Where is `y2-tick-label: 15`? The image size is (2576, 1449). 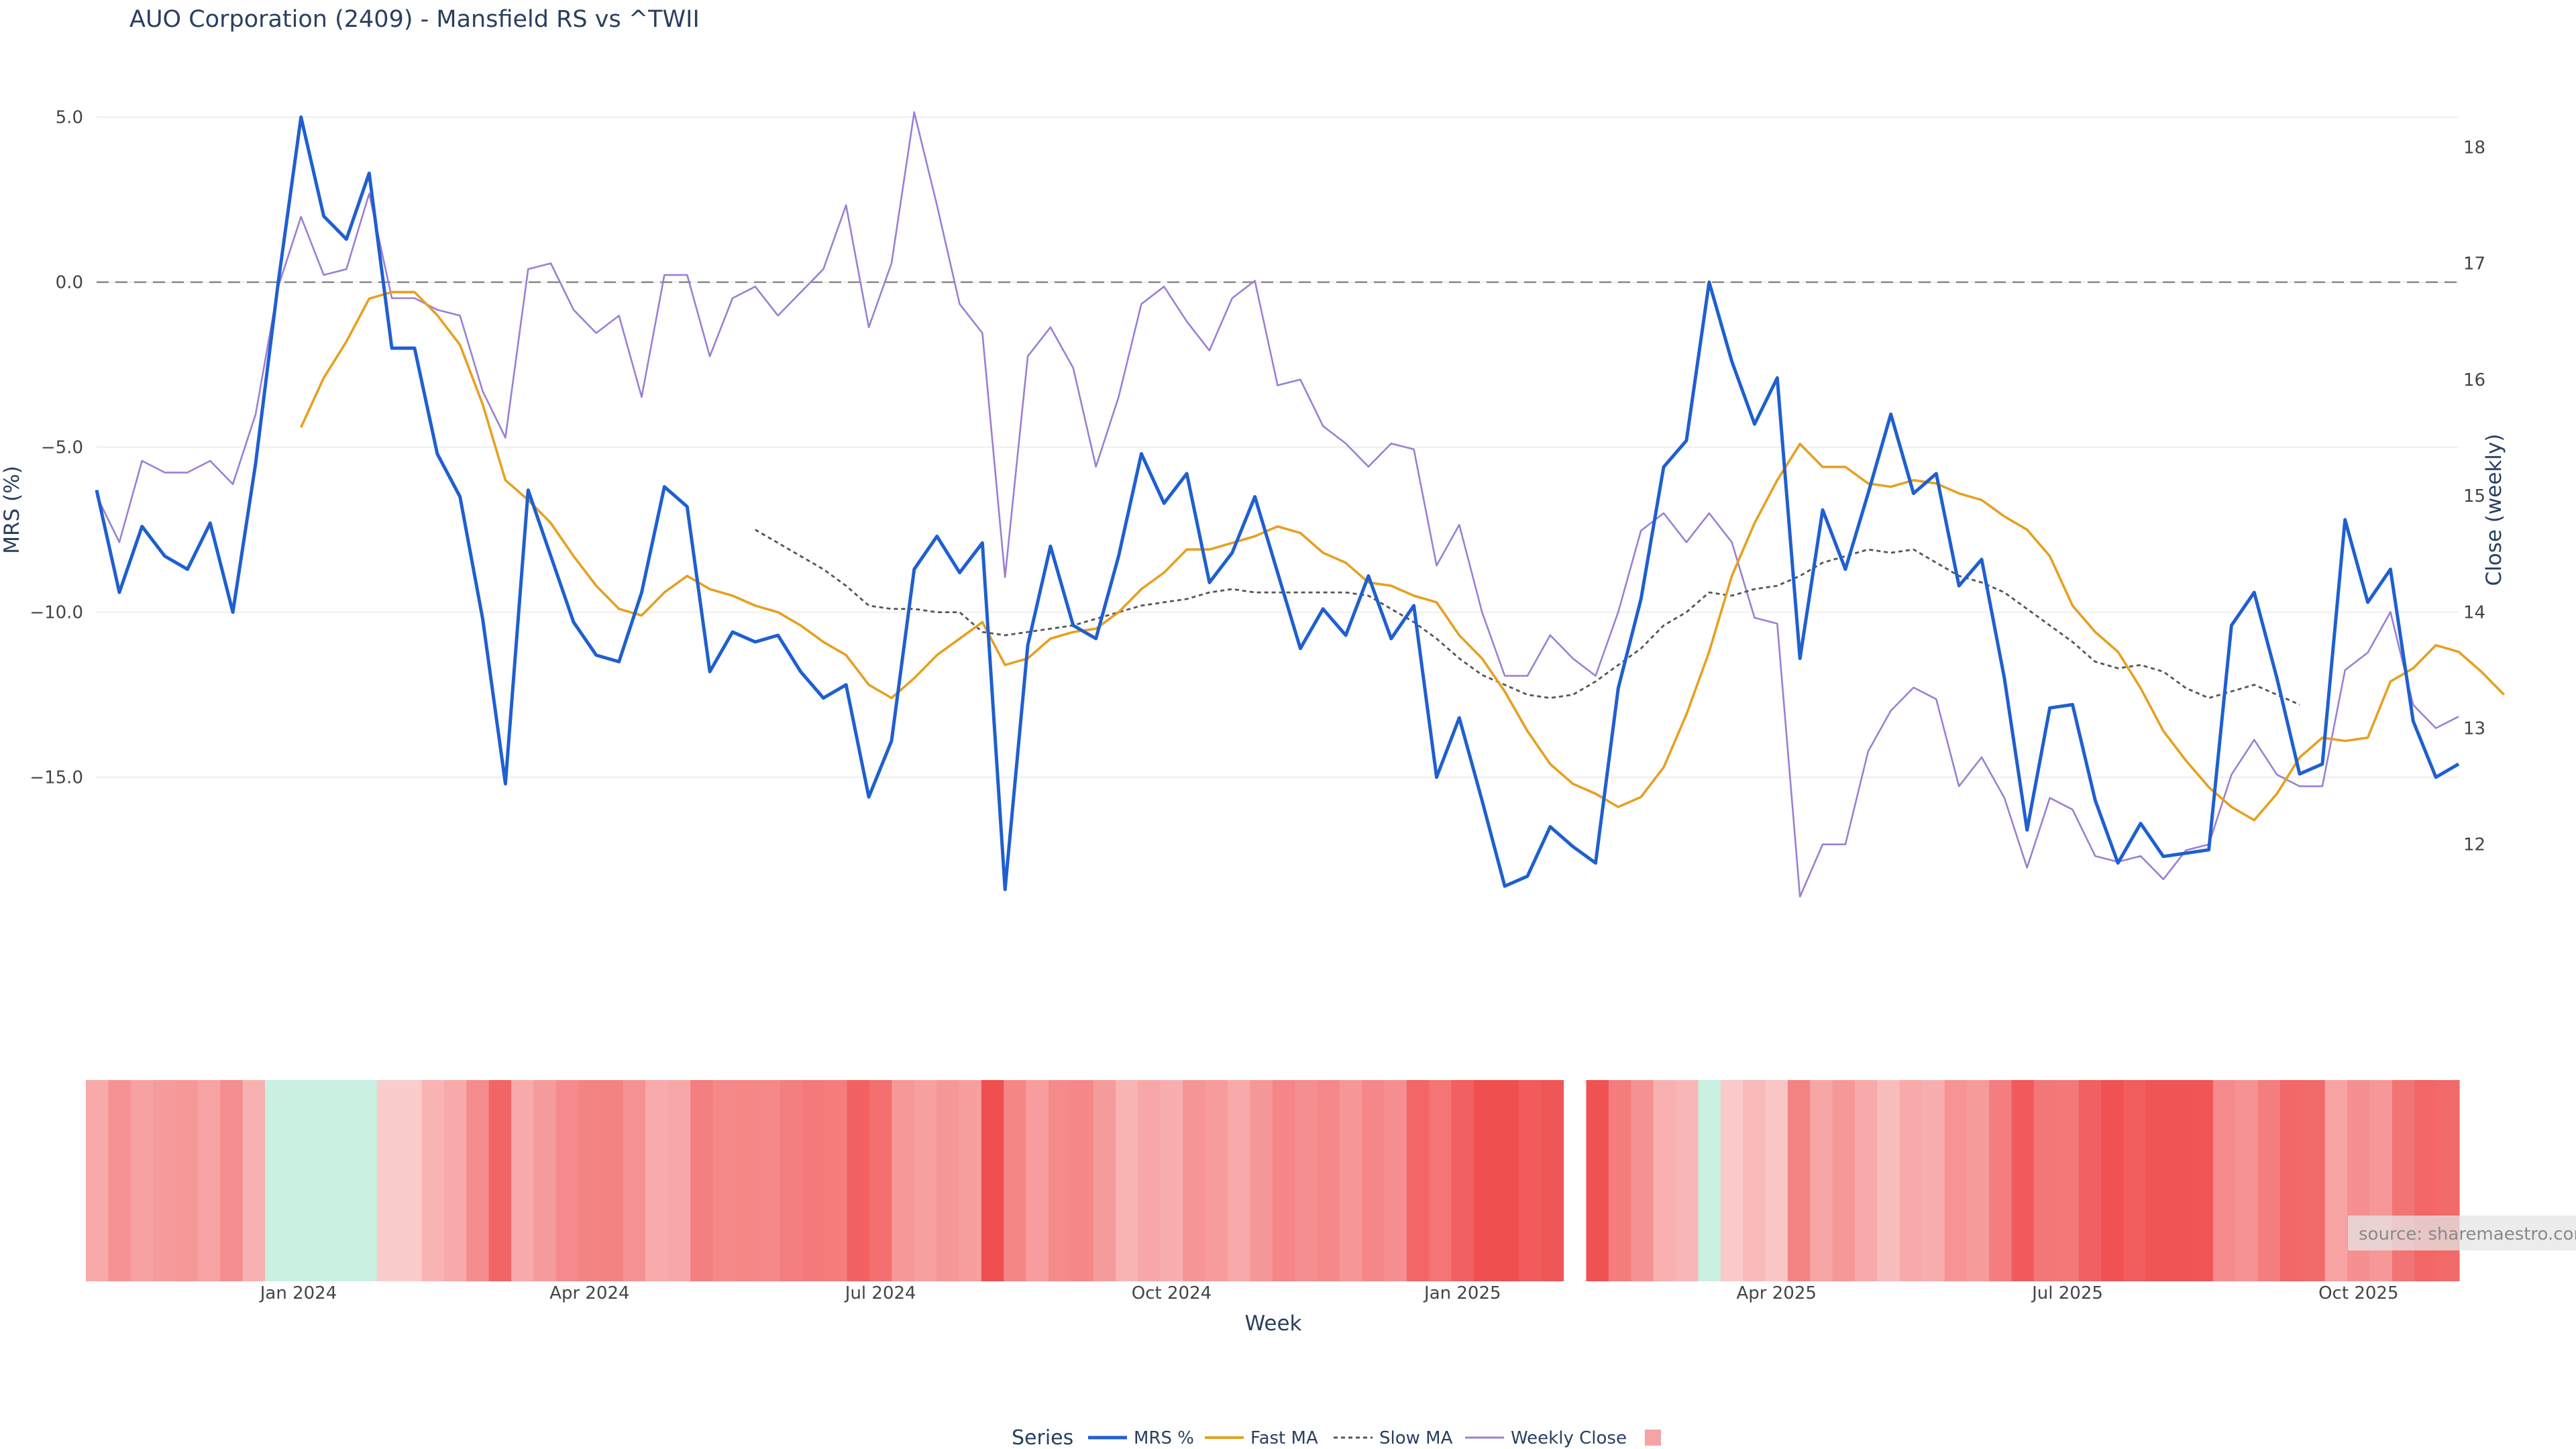 y2-tick-label: 15 is located at coordinates (2474, 496).